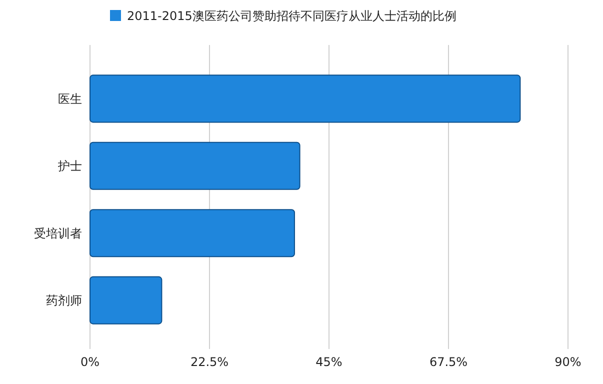 This screenshot has width=603, height=384. What do you see at coordinates (69, 166) in the screenshot?
I see `y-tick-label: 护士` at bounding box center [69, 166].